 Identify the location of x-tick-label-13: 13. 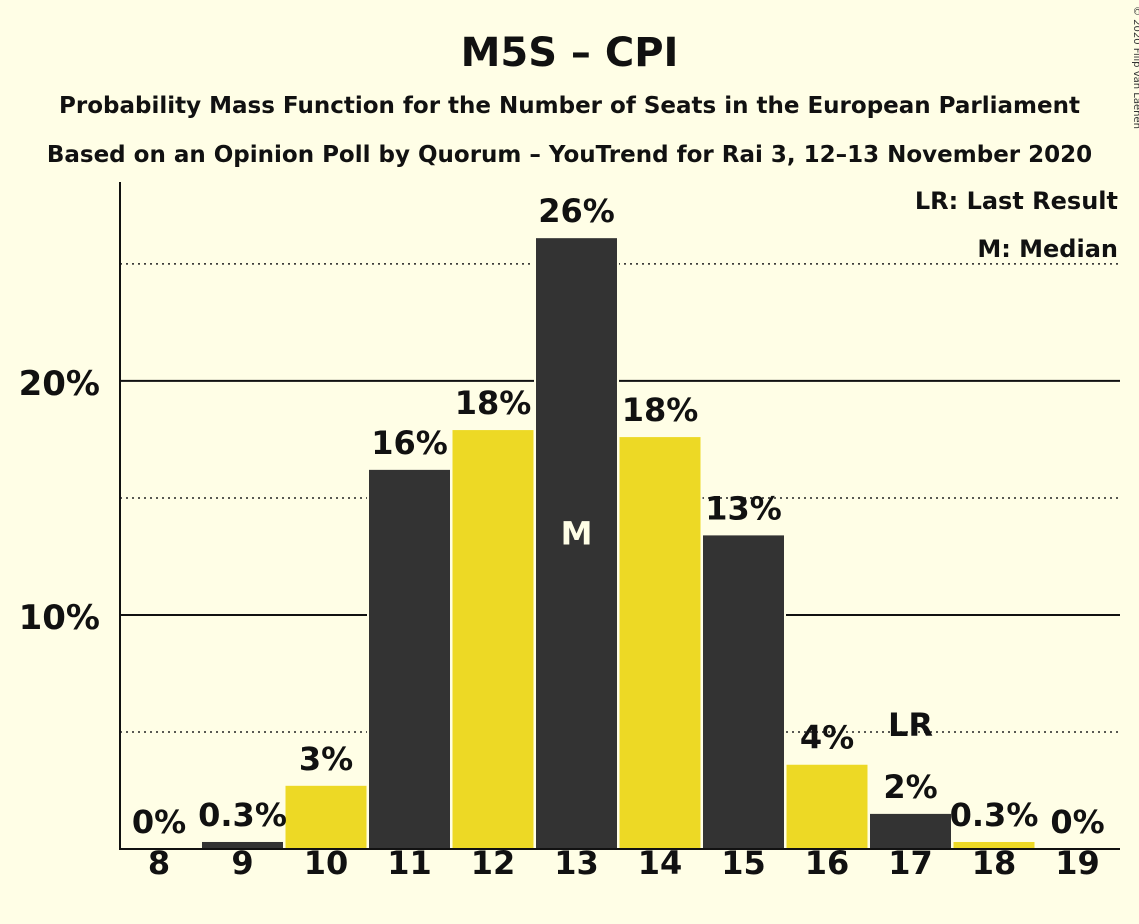
(576, 863).